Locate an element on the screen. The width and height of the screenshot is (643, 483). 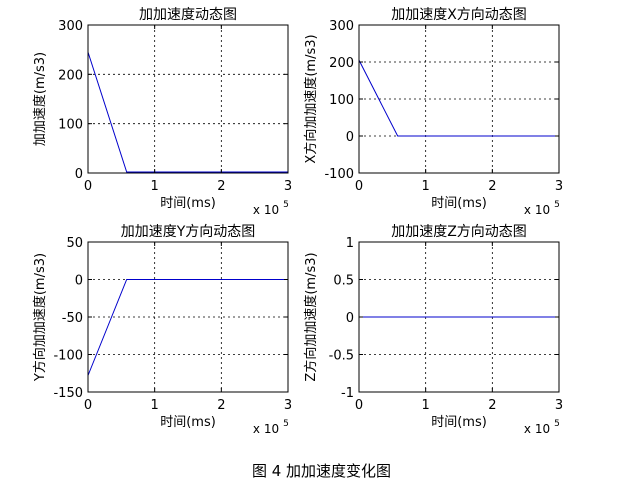
figure-caption: 图 4 加加速度变化图 is located at coordinates (321, 471).